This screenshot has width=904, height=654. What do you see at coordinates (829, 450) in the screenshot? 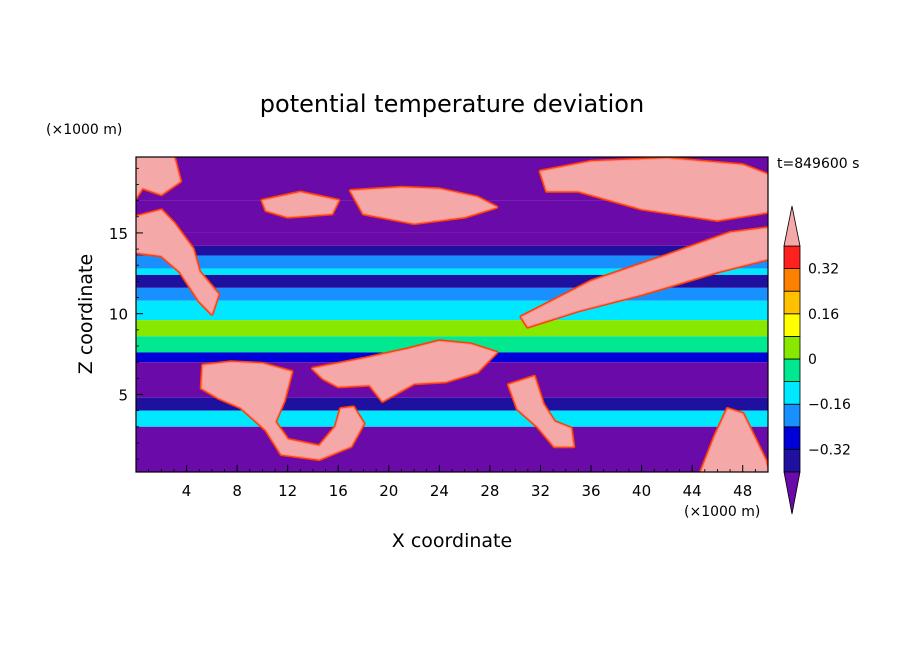
I see `colorbar-tick-label: −0.32` at bounding box center [829, 450].